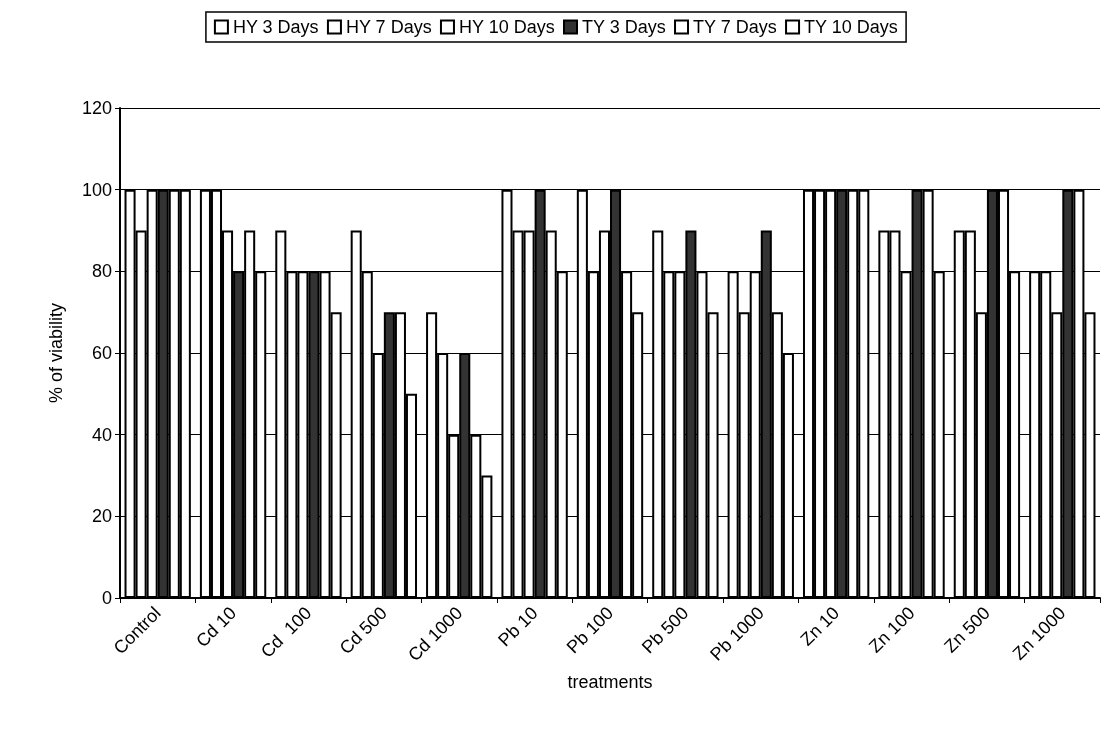  Describe the element at coordinates (851, 27) in the screenshot. I see `legend-label: TY 10 Days` at that location.